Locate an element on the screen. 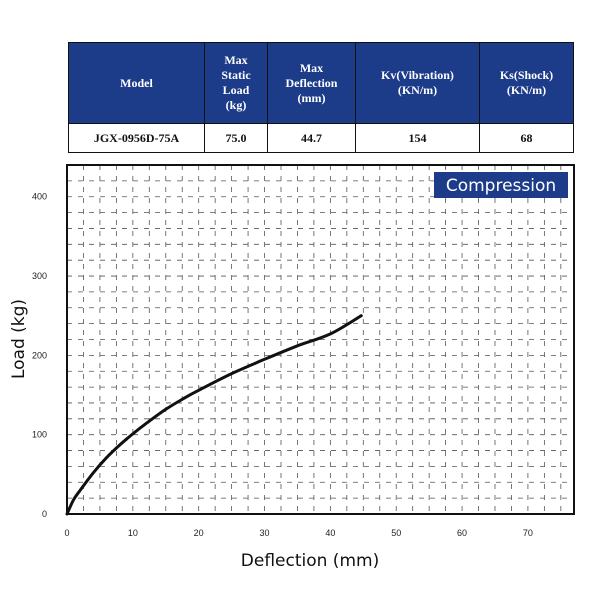  y-tick-label: 100 is located at coordinates (39, 435).